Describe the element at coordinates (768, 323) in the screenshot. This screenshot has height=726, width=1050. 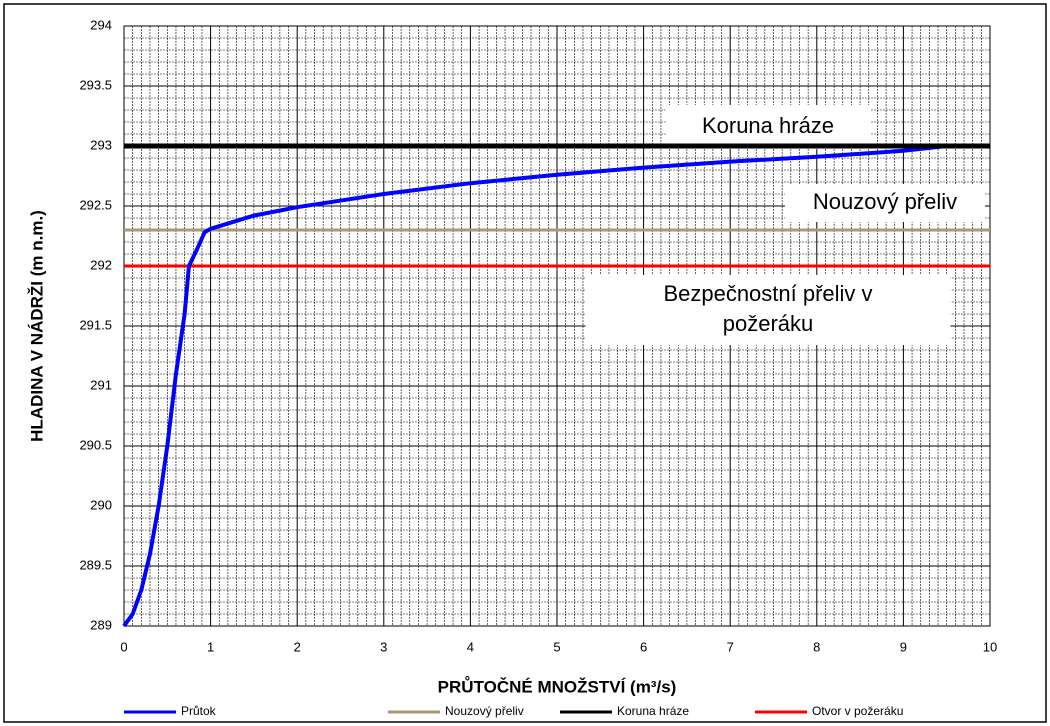
I see `annotation: požeráku` at that location.